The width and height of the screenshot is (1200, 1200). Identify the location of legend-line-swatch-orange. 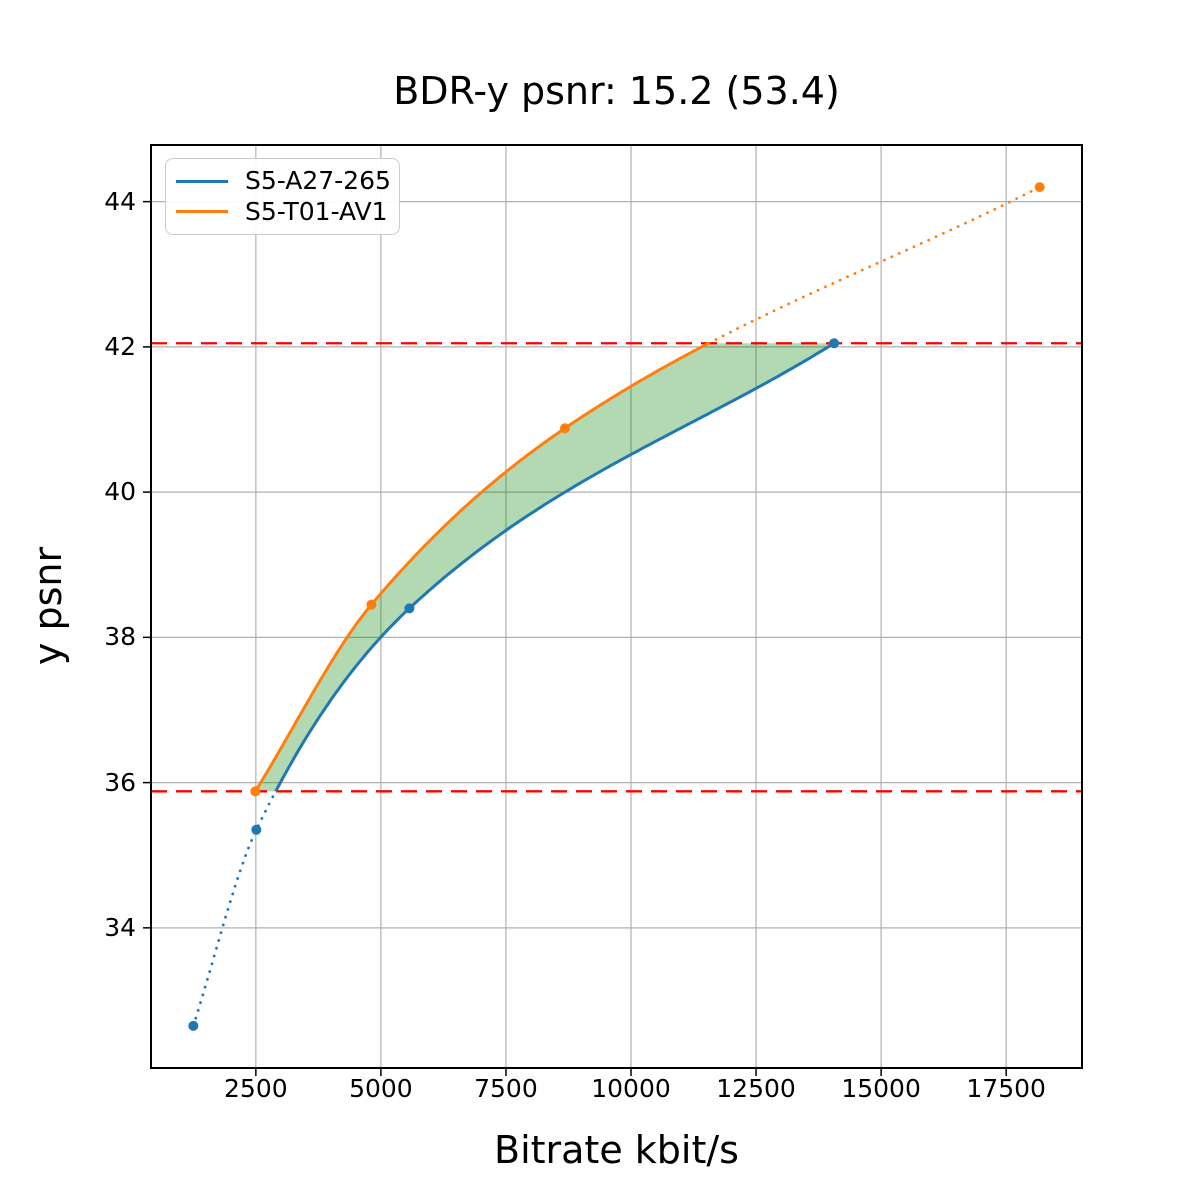
(202, 212).